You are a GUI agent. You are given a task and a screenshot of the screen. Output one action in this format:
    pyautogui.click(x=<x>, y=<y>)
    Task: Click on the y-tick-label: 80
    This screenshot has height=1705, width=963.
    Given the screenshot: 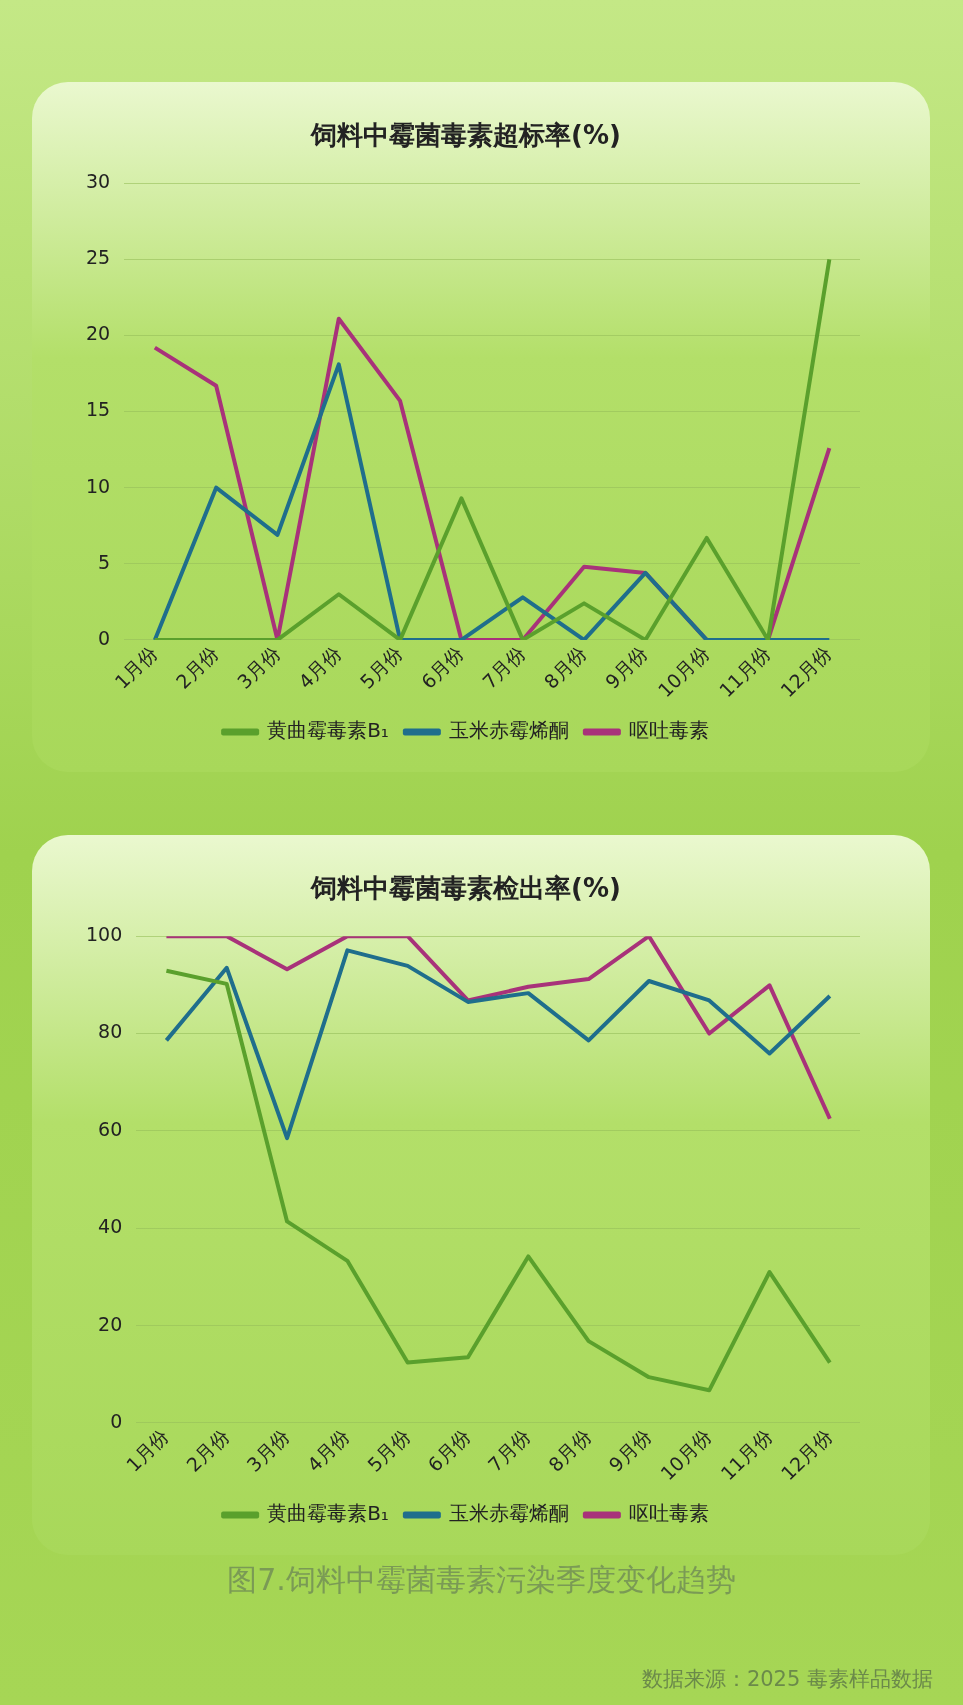 What is the action you would take?
    pyautogui.click(x=110, y=1031)
    